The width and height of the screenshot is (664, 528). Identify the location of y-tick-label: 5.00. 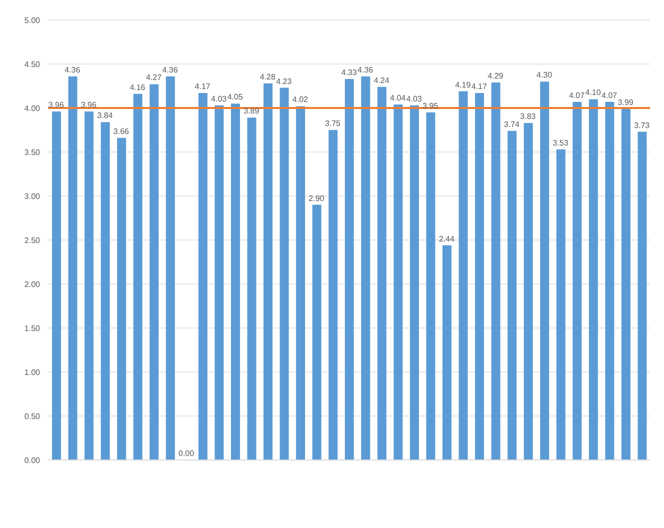
(32, 20).